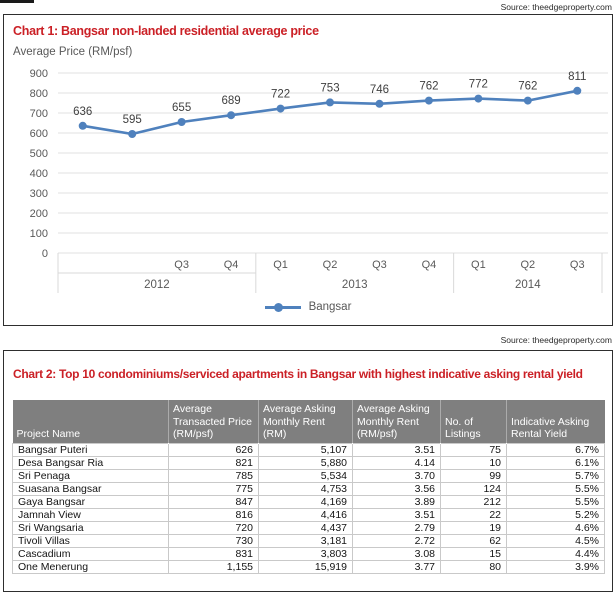  I want to click on table-header-cell: Average Asking Monthly Rent (RM), so click(305, 421).